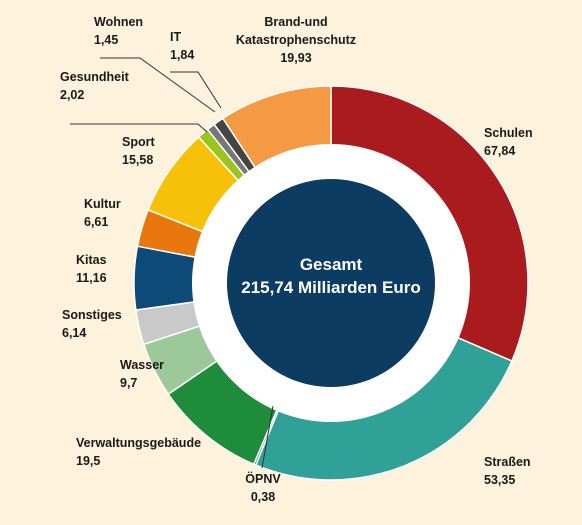  Describe the element at coordinates (331, 287) in the screenshot. I see `center-label-line2: 215,74 Milliarden Euro` at that location.